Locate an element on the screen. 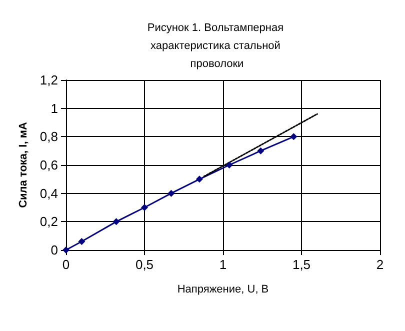 The image size is (405, 331). x-tick-label: 0 is located at coordinates (66, 264).